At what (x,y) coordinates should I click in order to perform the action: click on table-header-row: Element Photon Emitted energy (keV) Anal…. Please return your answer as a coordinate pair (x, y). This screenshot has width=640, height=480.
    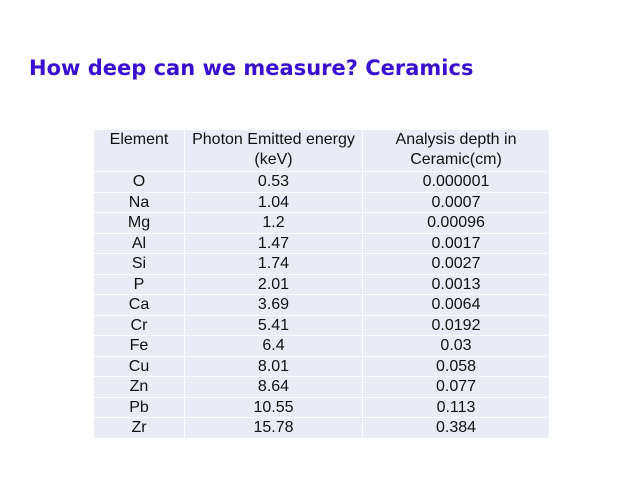
    Looking at the image, I should click on (321, 150).